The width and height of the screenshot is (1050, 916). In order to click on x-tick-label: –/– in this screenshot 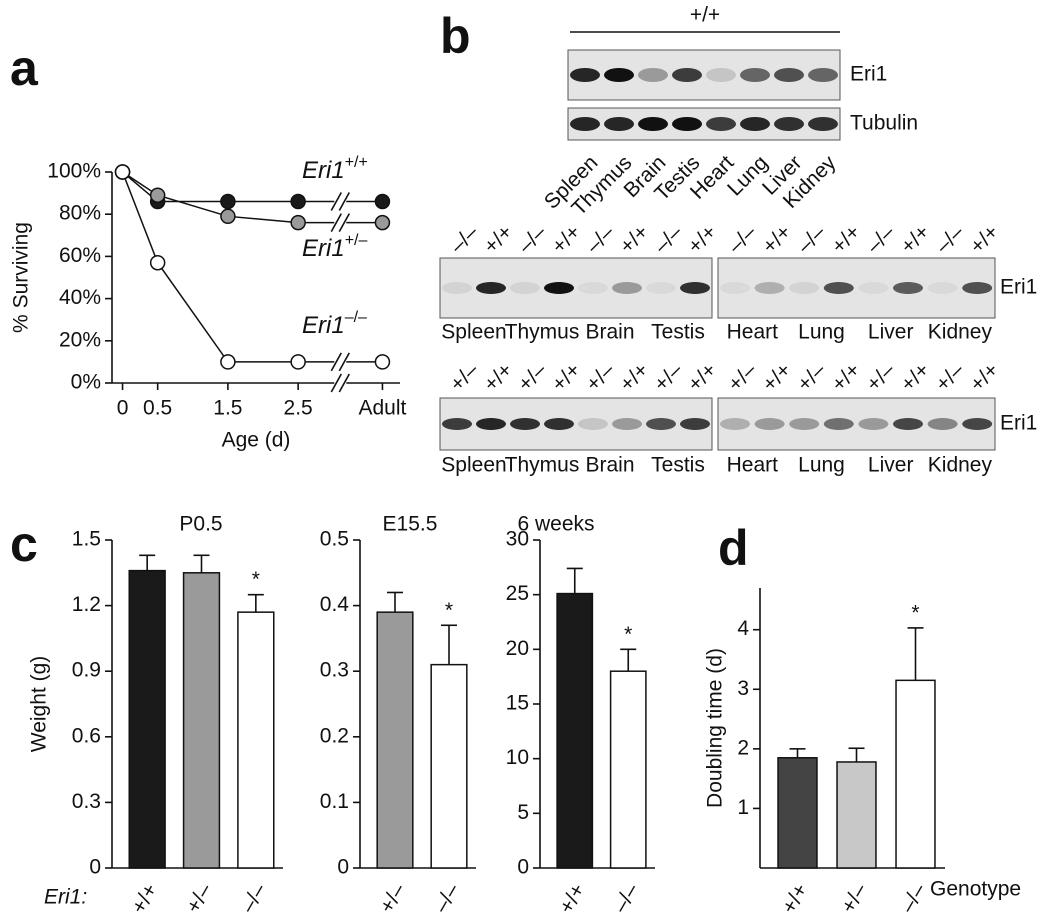, I will do `click(626, 898)`.